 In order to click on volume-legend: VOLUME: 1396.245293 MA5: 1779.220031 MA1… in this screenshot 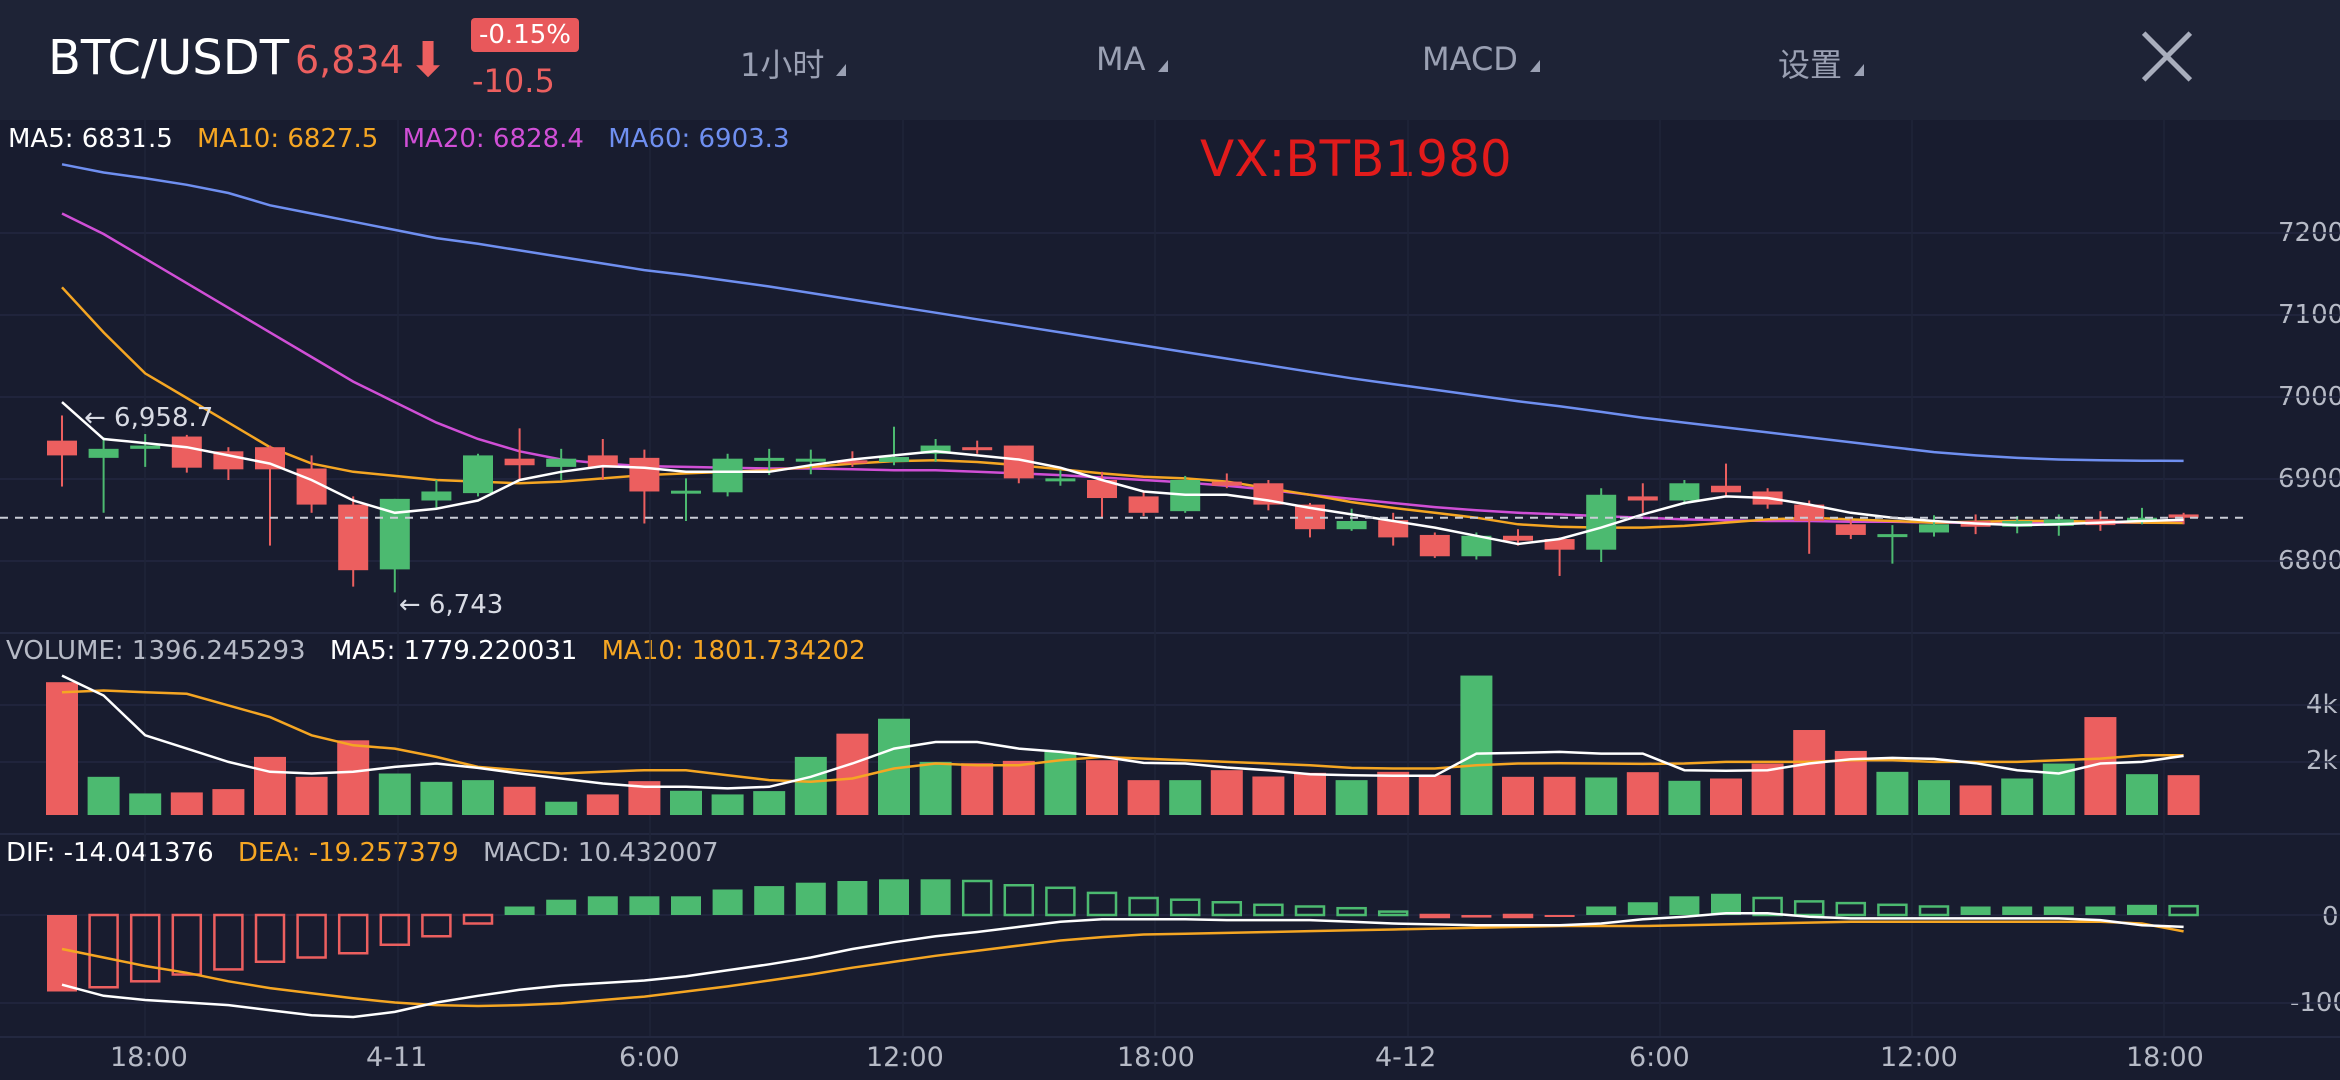, I will do `click(444, 651)`.